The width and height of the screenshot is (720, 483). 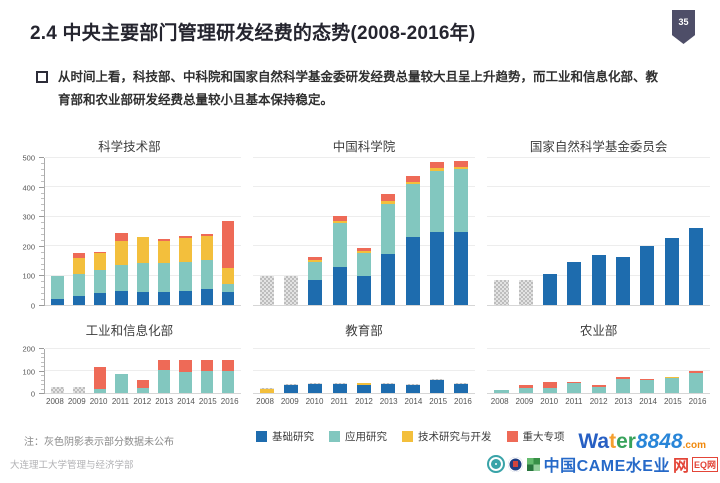 What do you see at coordinates (543, 437) in the screenshot?
I see `legend-label: 重大专项` at bounding box center [543, 437].